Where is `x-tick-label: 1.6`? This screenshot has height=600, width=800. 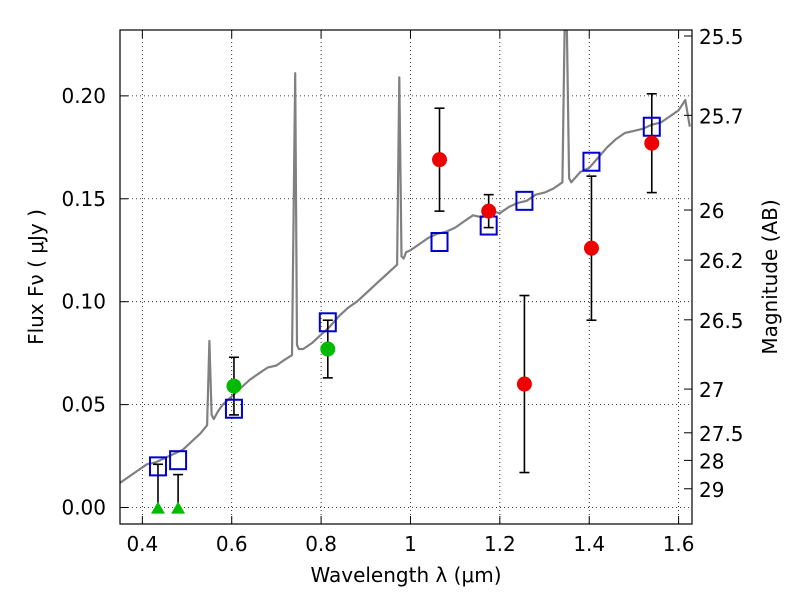
x-tick-label: 1.6 is located at coordinates (679, 544).